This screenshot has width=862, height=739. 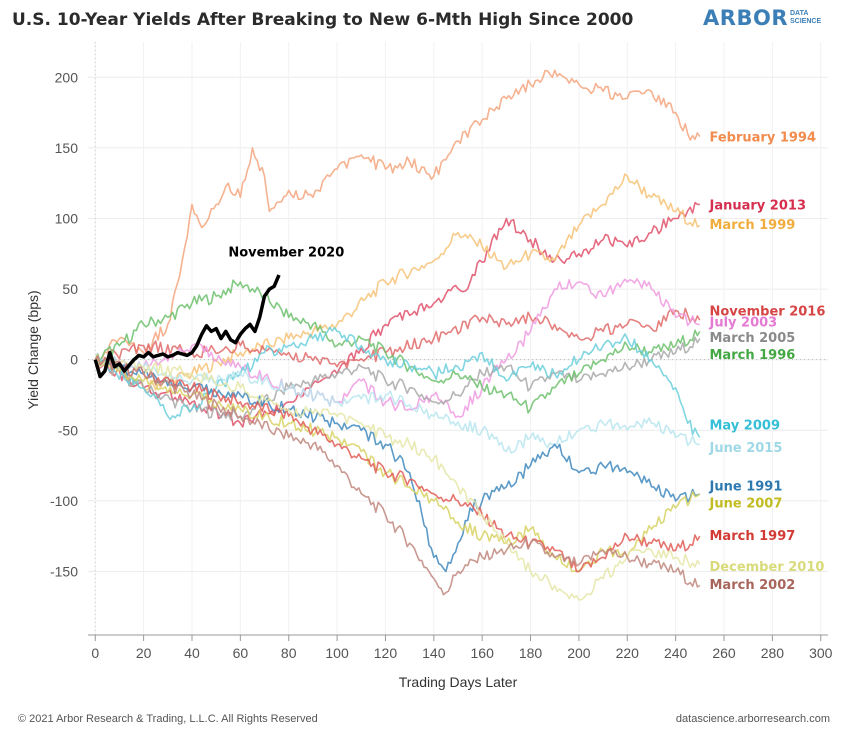 What do you see at coordinates (74, 360) in the screenshot?
I see `y-tick-label: 0` at bounding box center [74, 360].